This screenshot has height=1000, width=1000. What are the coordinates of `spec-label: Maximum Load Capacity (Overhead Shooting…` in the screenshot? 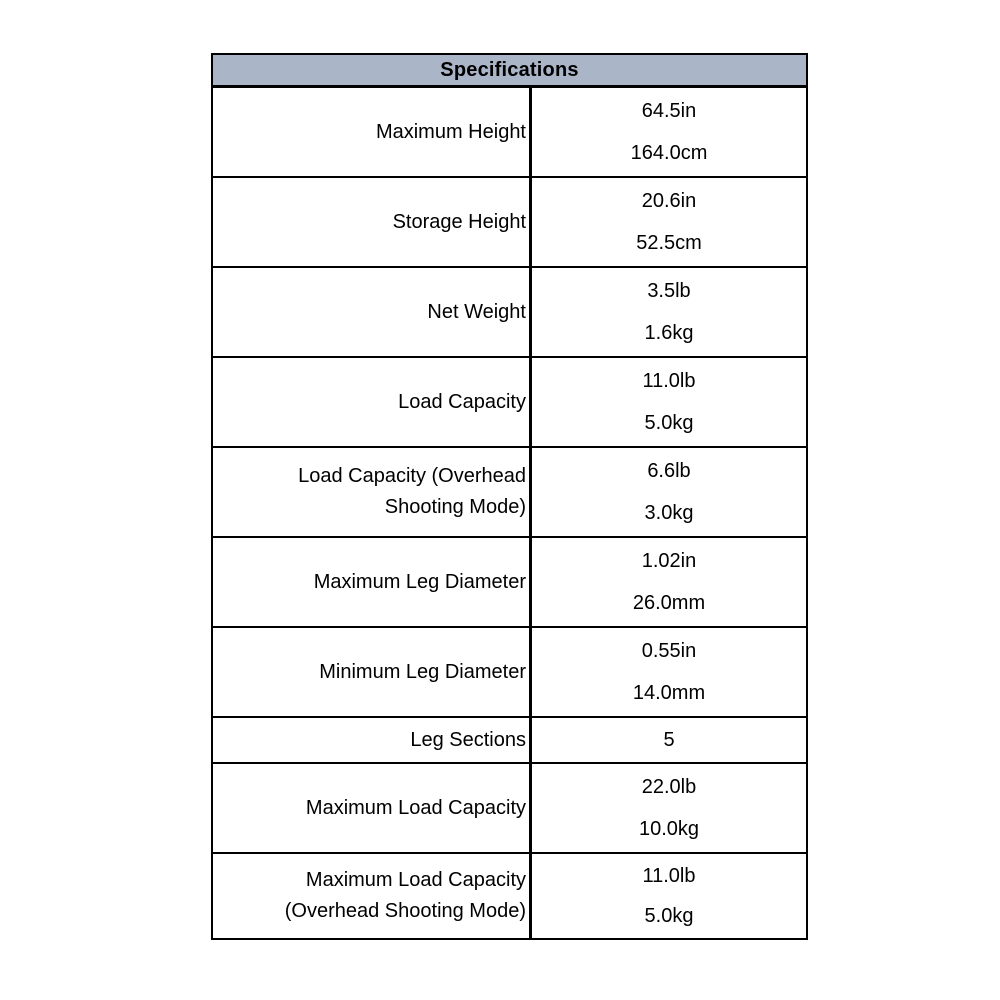 It's located at (405, 895).